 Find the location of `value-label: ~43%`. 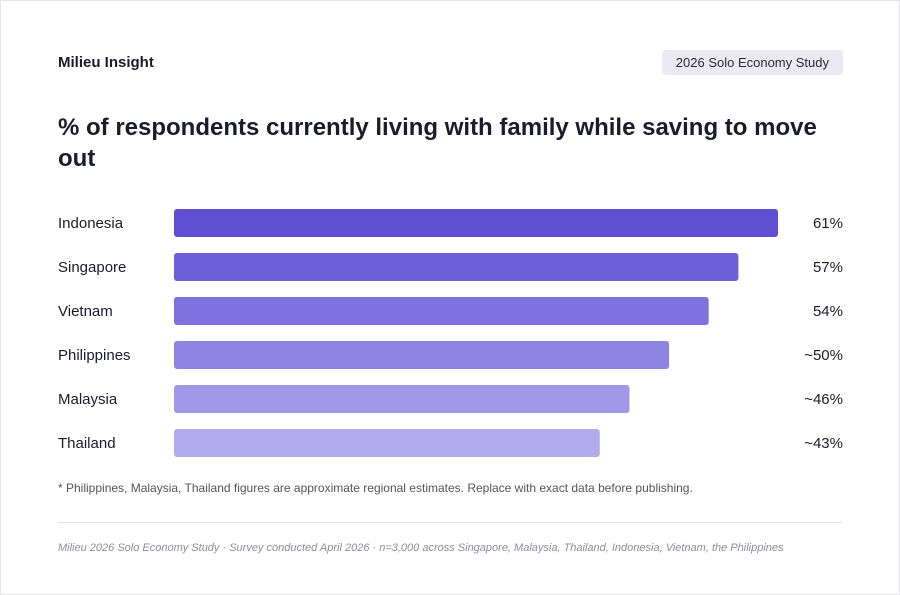

value-label: ~43% is located at coordinates (823, 443).